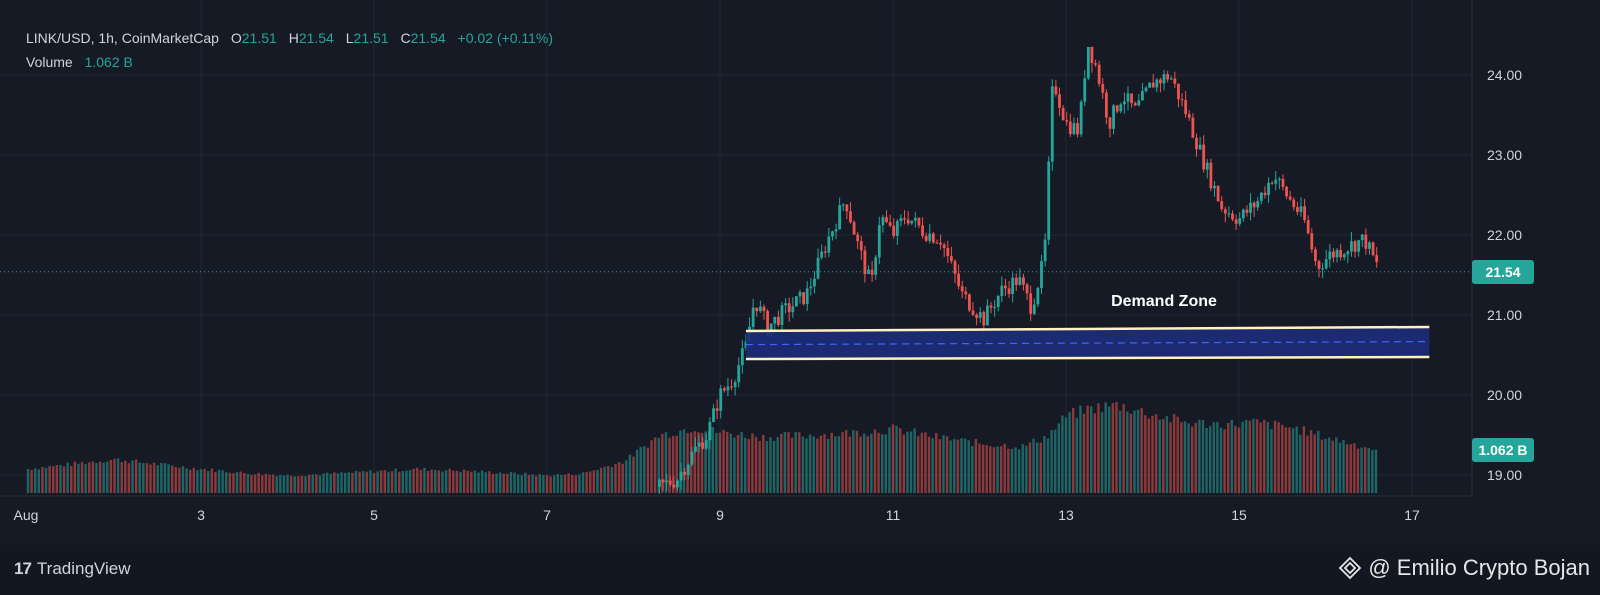 The width and height of the screenshot is (1600, 595). I want to click on binance-diamond-icon, so click(1350, 568).